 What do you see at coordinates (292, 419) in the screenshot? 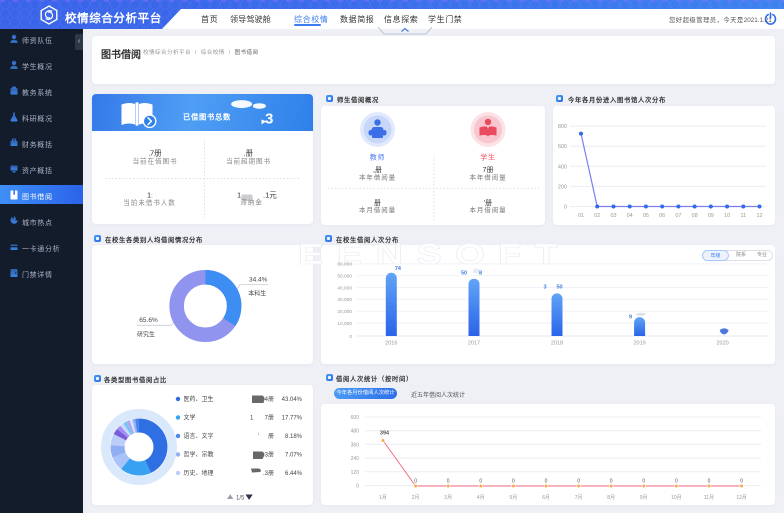
I see `svg-text: 17.77%` at bounding box center [292, 419].